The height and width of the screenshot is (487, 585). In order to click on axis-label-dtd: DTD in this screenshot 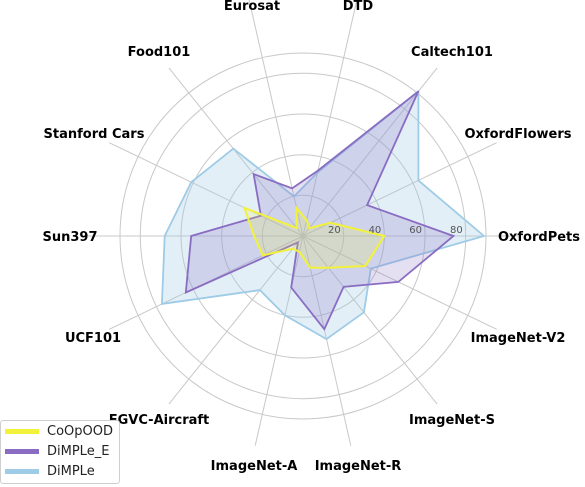, I will do `click(358, 7)`.